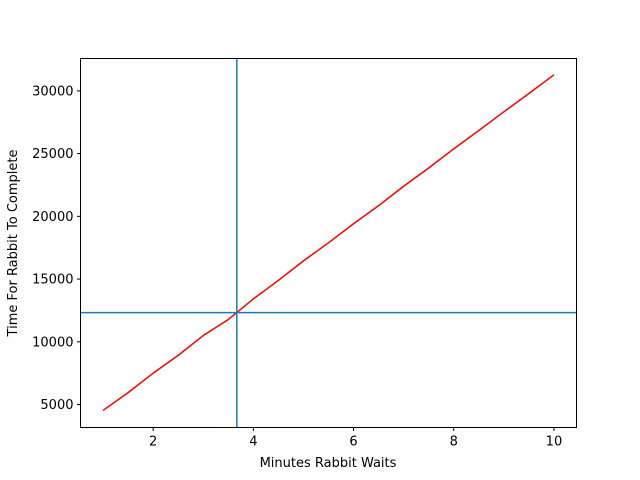 This screenshot has width=640, height=480. What do you see at coordinates (454, 442) in the screenshot?
I see `x-tick-label: 8` at bounding box center [454, 442].